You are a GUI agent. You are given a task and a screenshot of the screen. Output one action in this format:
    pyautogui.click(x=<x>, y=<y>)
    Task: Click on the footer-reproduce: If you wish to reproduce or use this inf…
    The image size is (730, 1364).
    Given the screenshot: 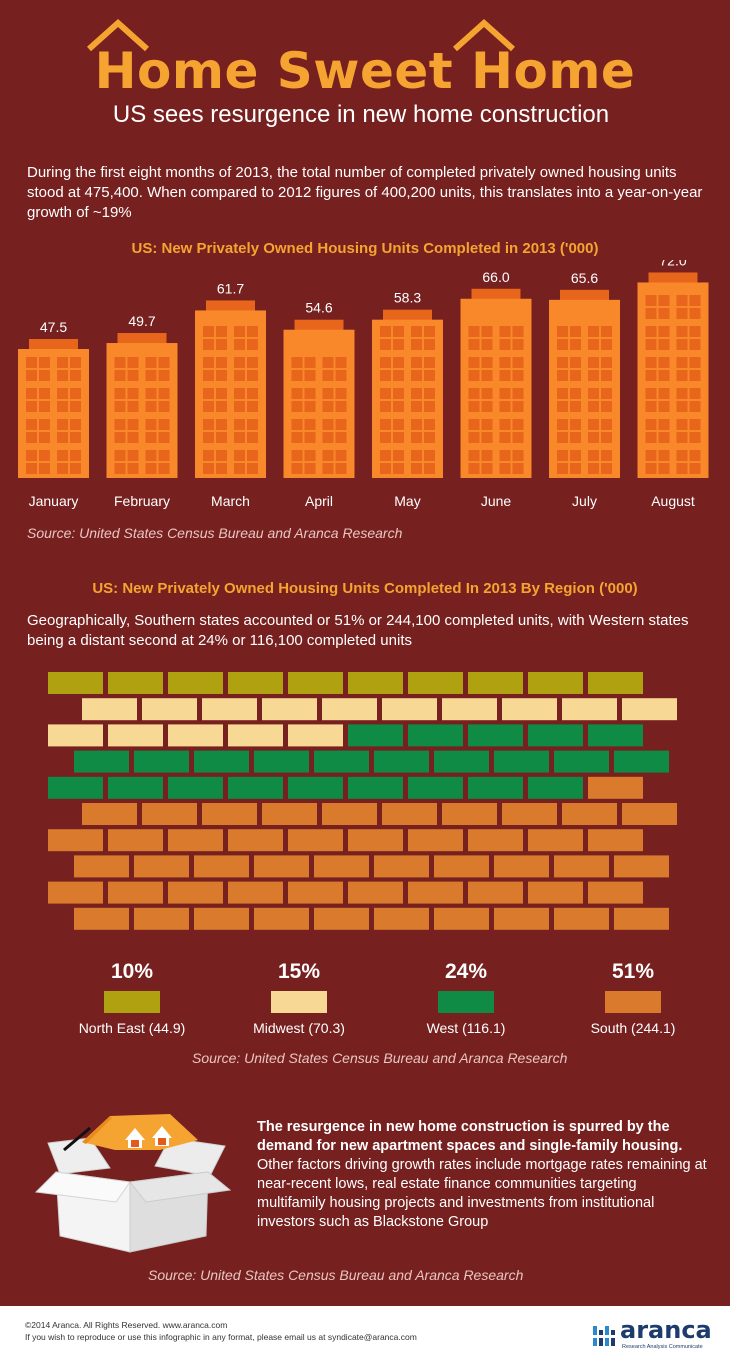 What is the action you would take?
    pyautogui.click(x=221, y=1337)
    